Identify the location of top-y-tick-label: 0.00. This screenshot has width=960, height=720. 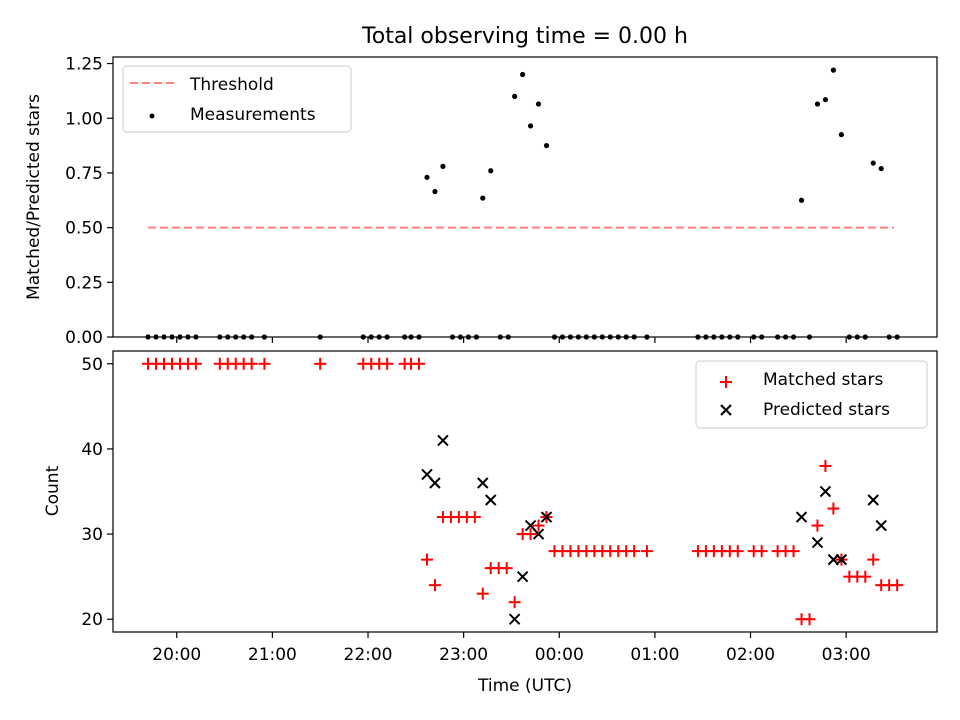
(84, 338).